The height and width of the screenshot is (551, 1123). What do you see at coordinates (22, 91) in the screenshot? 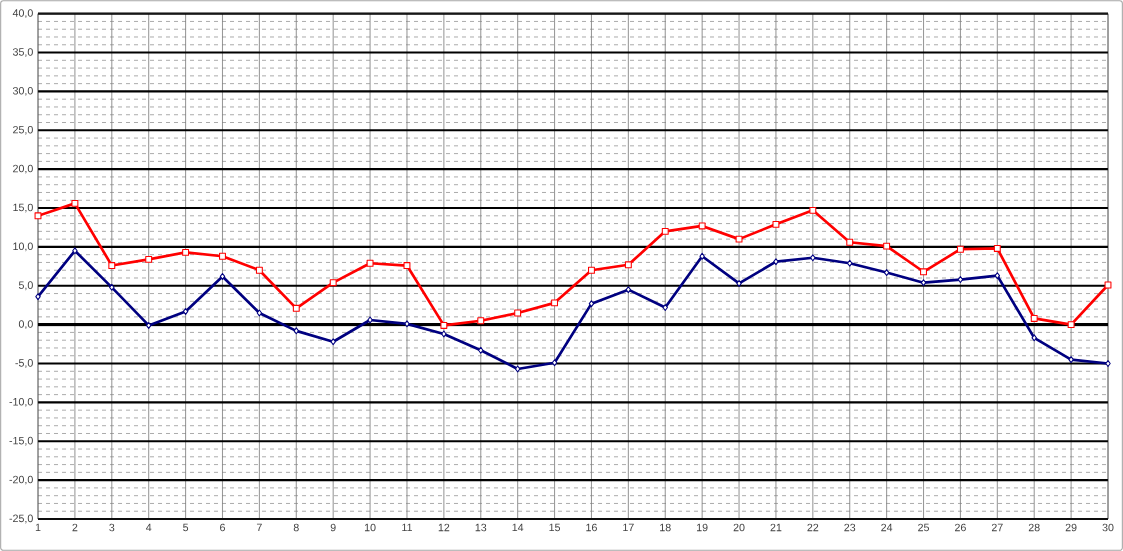
I see `y-tick-label: 30,0` at bounding box center [22, 91].